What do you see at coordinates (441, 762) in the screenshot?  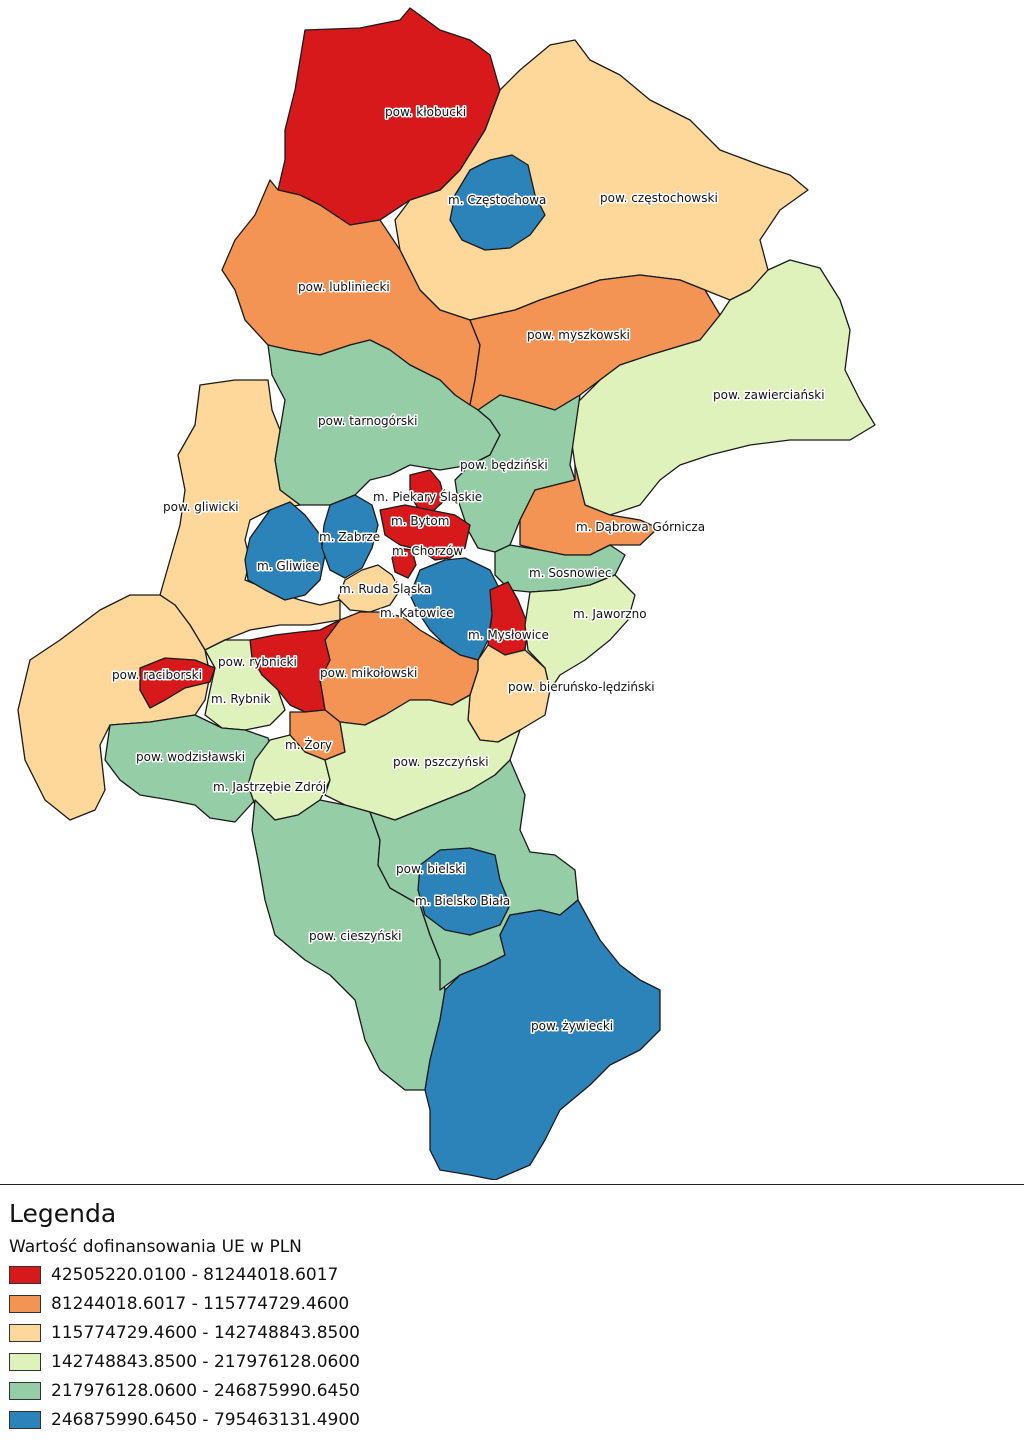 I see `label-pow-pszczynski: pow. pszczyński` at bounding box center [441, 762].